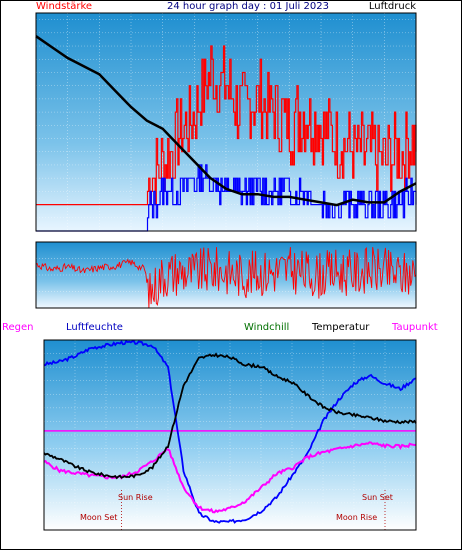 The height and width of the screenshot is (550, 462). I want to click on left-axis-title: Windstärke, so click(64, 6).